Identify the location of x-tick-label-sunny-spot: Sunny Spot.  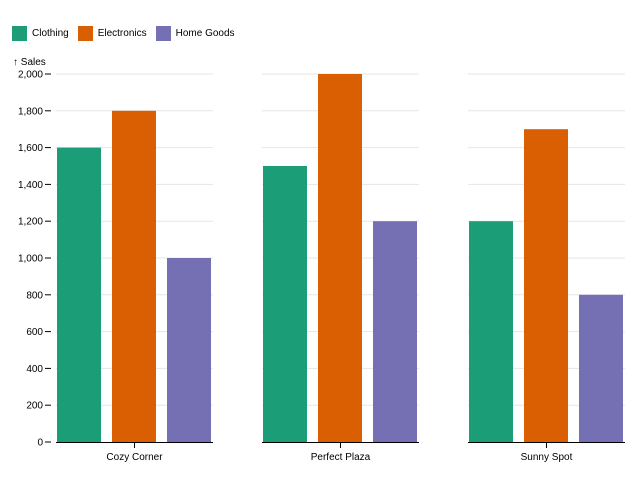
(547, 457).